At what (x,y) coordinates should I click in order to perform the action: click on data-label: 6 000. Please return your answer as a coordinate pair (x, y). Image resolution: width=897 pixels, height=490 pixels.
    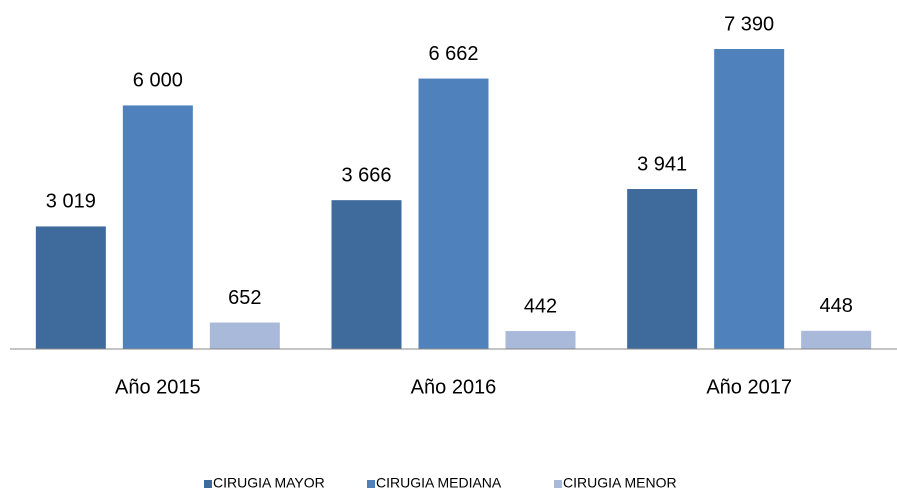
    Looking at the image, I should click on (158, 81).